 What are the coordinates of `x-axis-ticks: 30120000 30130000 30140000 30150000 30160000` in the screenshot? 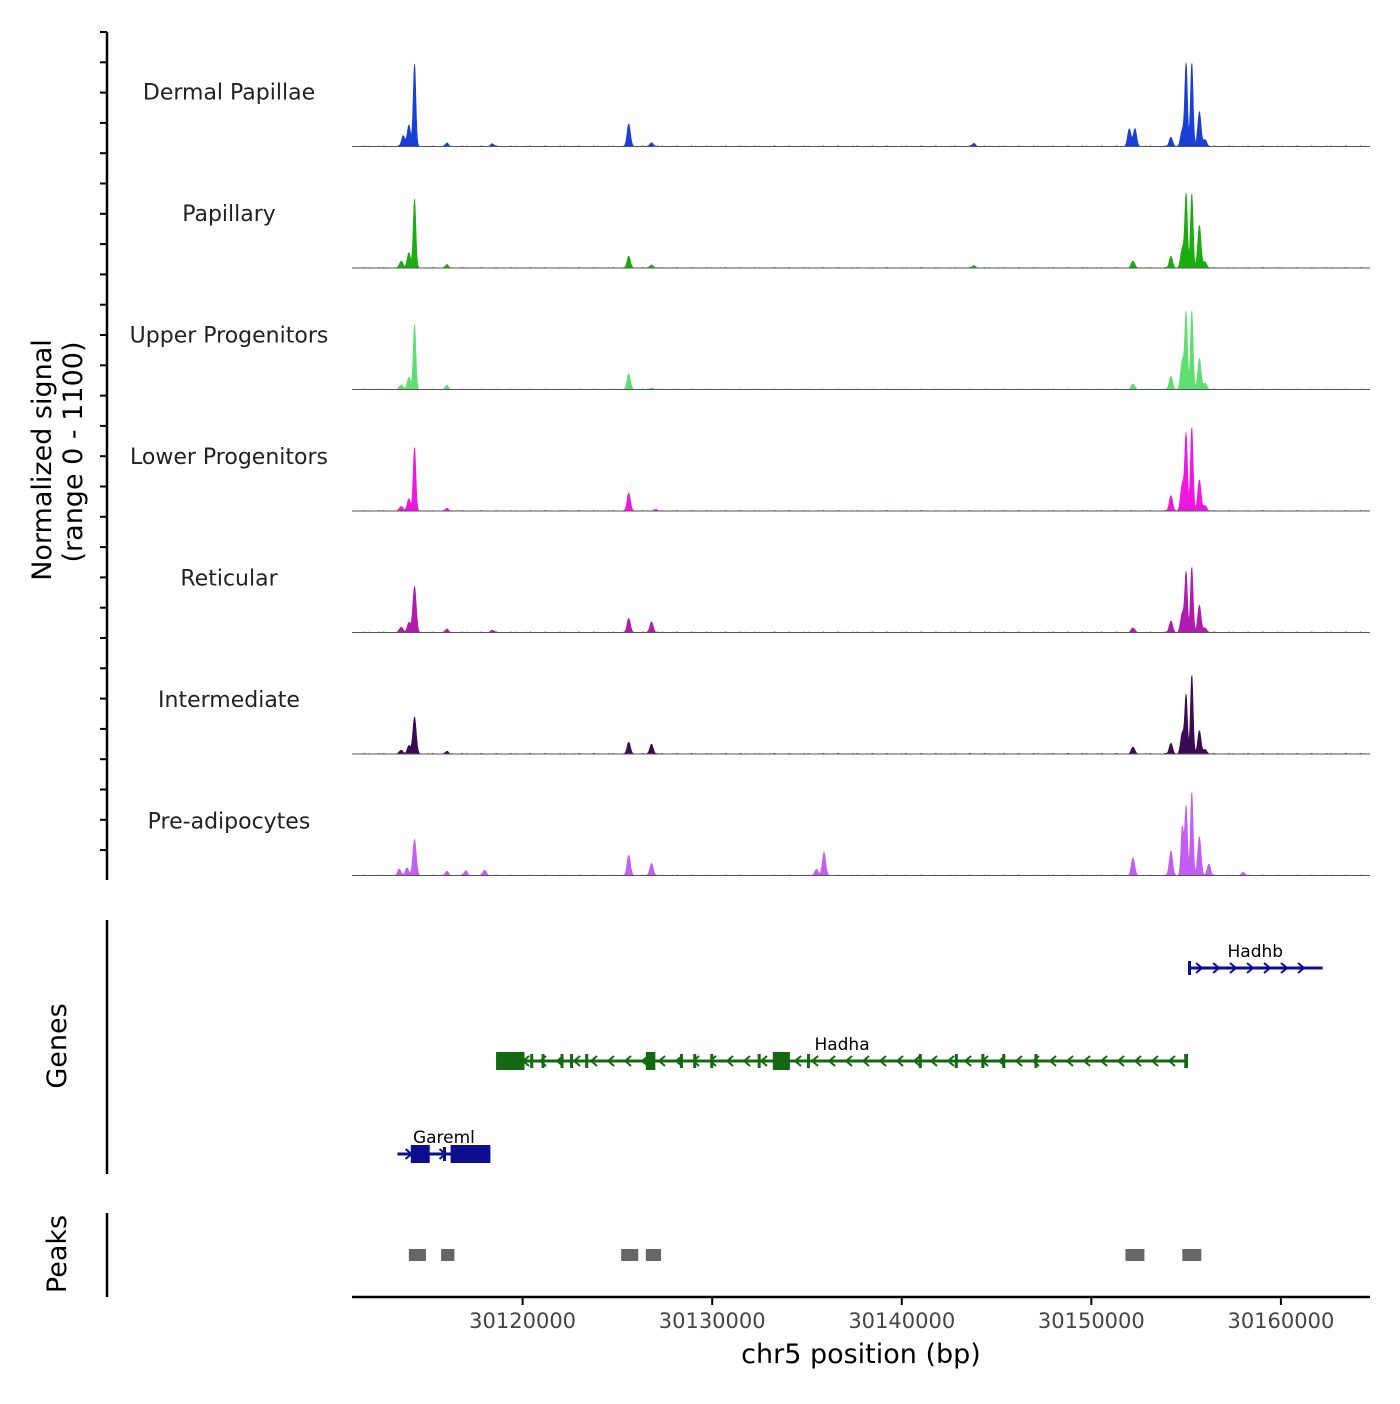 It's located at (901, 1315).